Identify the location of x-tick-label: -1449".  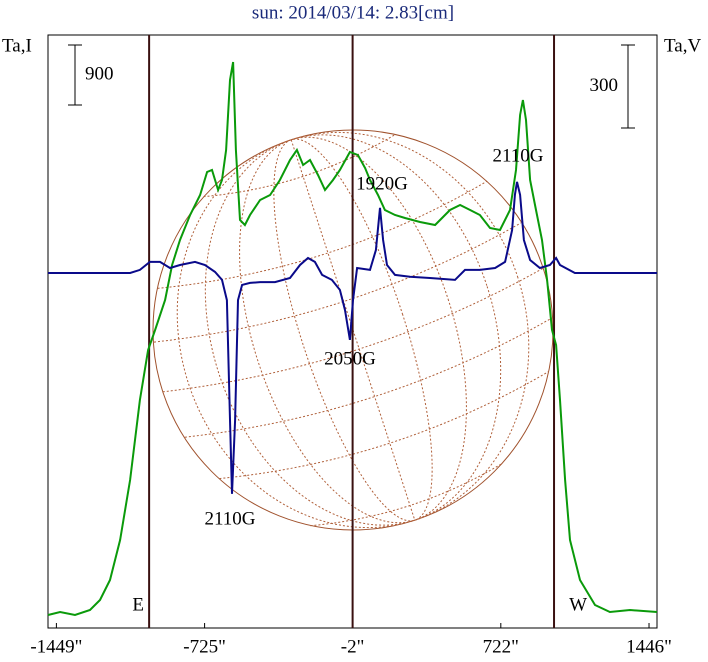
(56, 646).